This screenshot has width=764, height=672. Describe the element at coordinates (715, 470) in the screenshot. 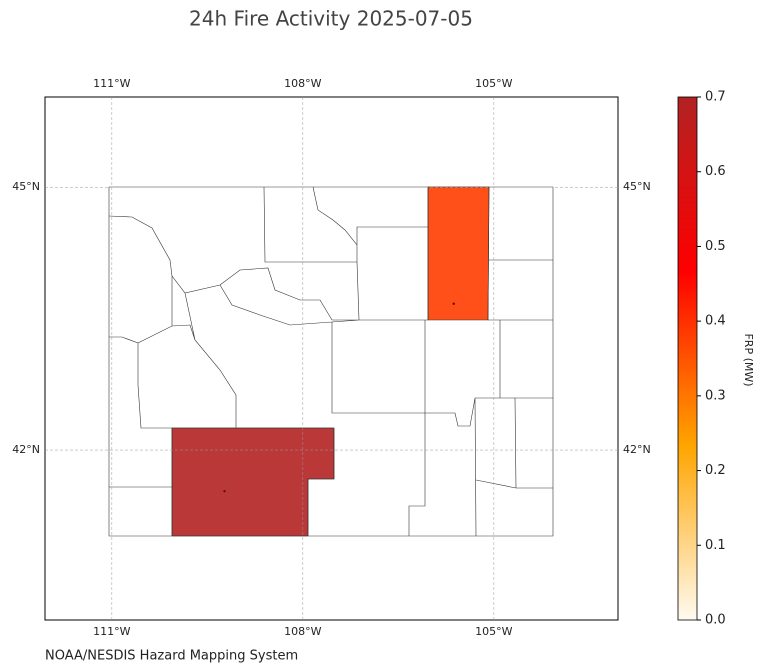

I see `colorbar-tick-label: 0.2` at that location.